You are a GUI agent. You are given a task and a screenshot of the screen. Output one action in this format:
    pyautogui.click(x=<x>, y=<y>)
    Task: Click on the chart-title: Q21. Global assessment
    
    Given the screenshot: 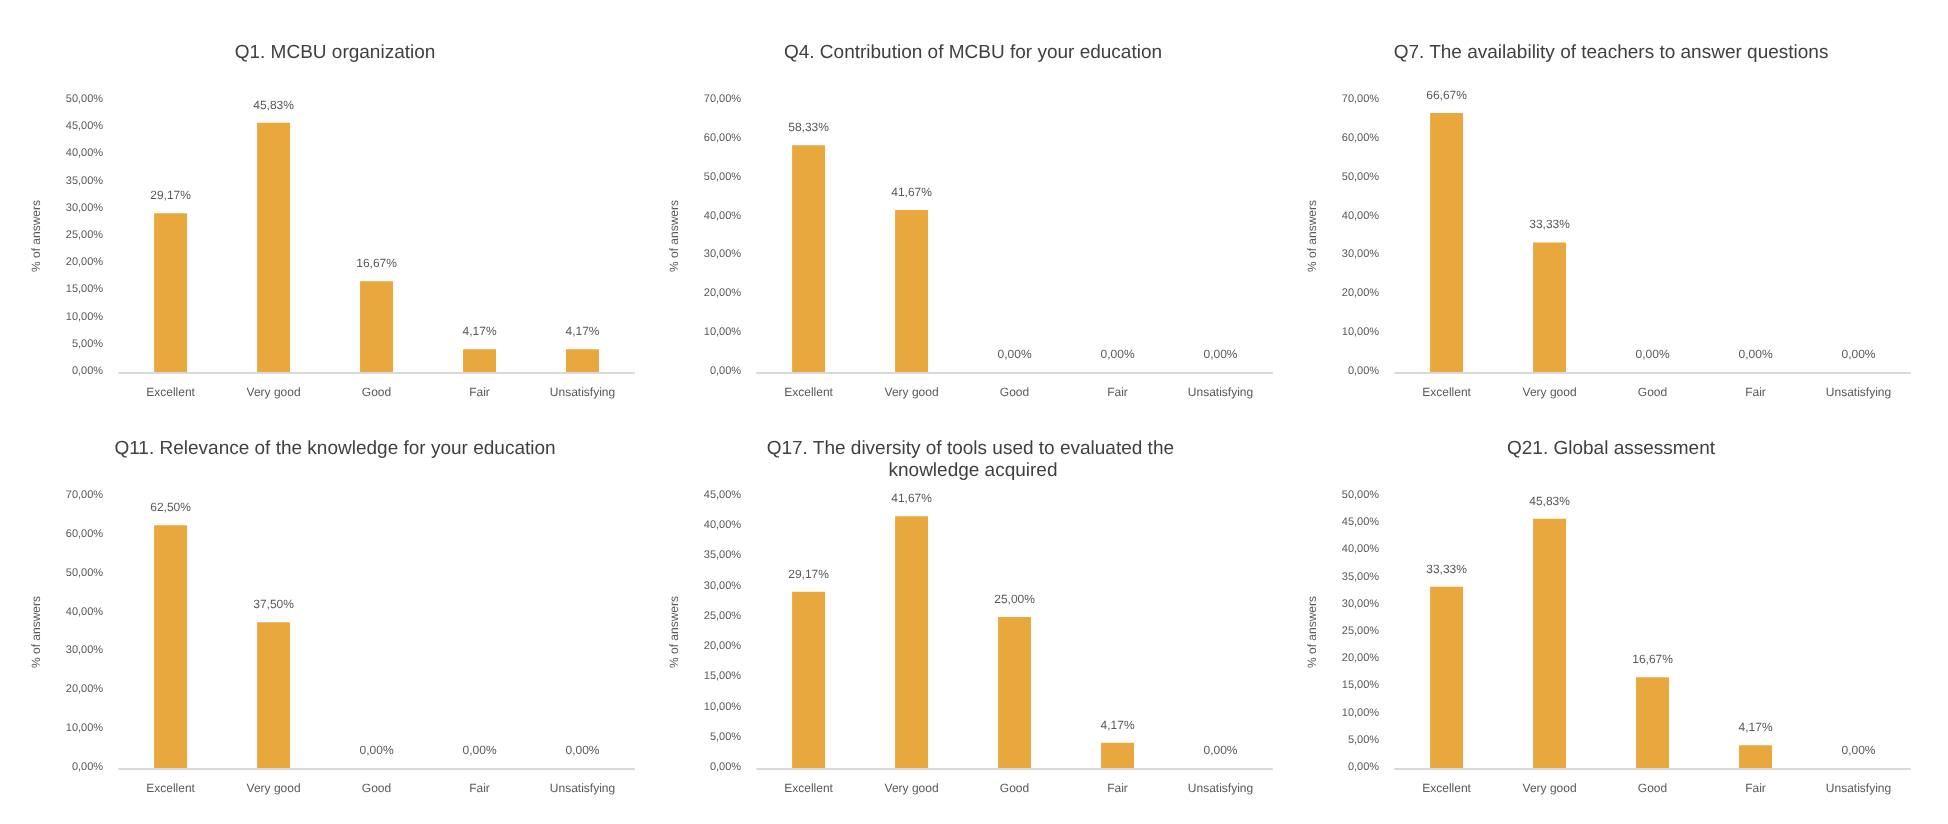 What is the action you would take?
    pyautogui.click(x=1611, y=449)
    